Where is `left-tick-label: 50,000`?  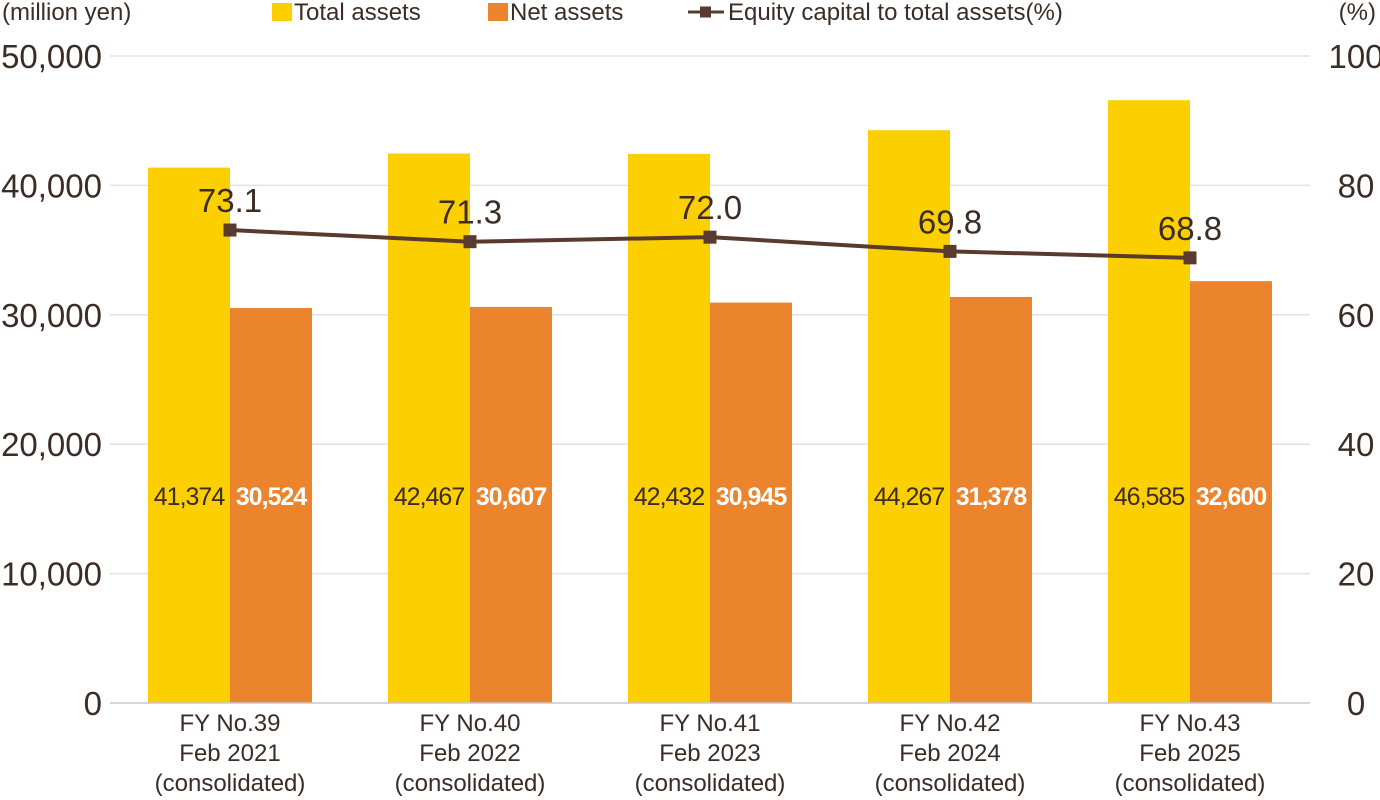
left-tick-label: 50,000 is located at coordinates (51, 56).